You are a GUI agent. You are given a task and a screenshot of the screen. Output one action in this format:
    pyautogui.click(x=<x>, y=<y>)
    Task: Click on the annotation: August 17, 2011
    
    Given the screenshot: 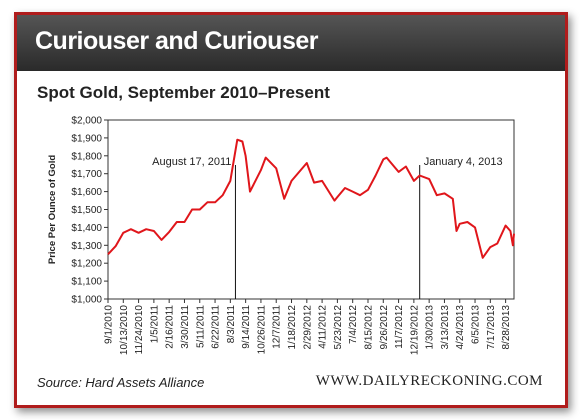 What is the action you would take?
    pyautogui.click(x=191, y=162)
    